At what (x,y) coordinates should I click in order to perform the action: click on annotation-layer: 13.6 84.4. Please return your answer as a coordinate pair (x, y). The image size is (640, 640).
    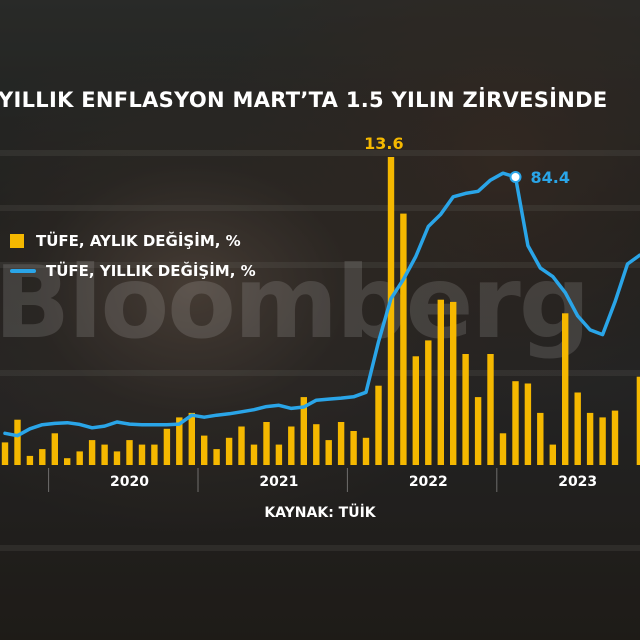
    Looking at the image, I should click on (467, 160).